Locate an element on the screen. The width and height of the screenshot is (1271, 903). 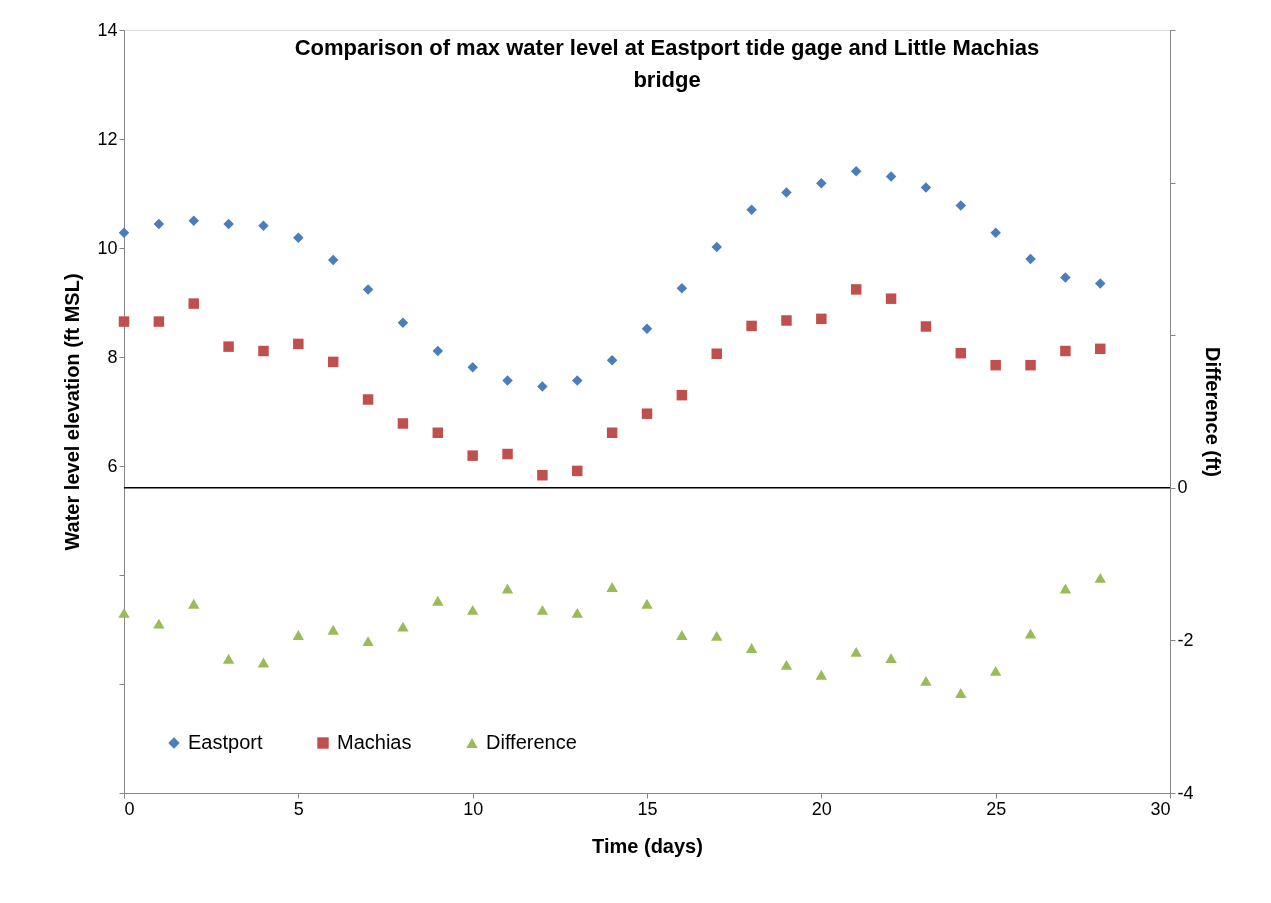
legend-label: Difference is located at coordinates (531, 742).